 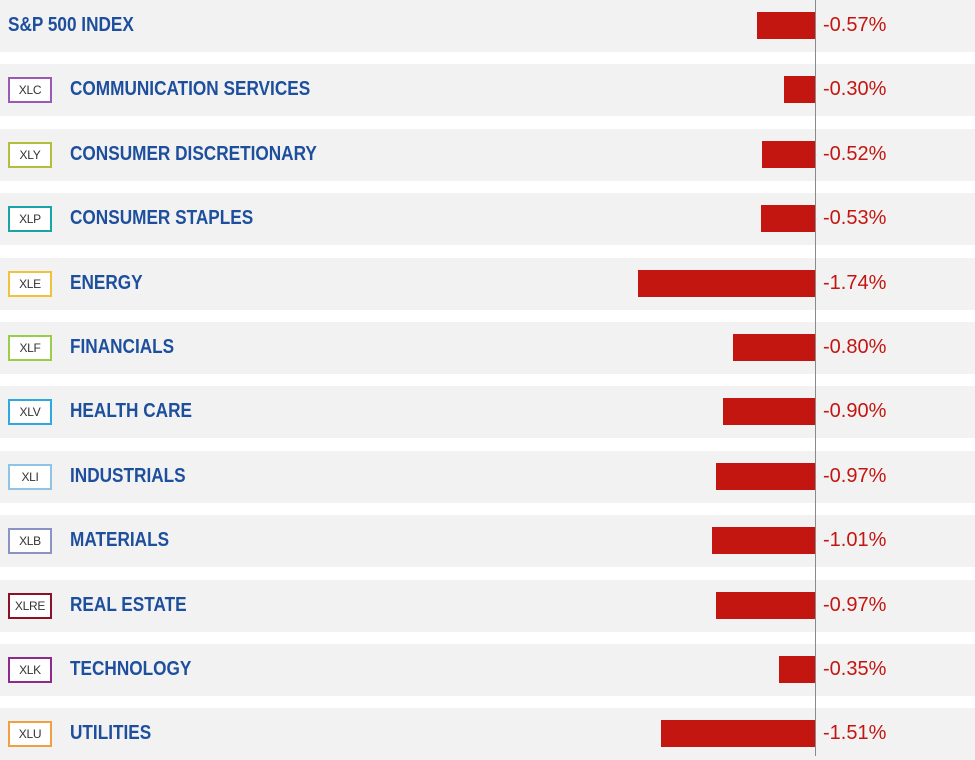 I want to click on index-row: S&P 500 INDEX -0.57%, so click(x=487, y=26).